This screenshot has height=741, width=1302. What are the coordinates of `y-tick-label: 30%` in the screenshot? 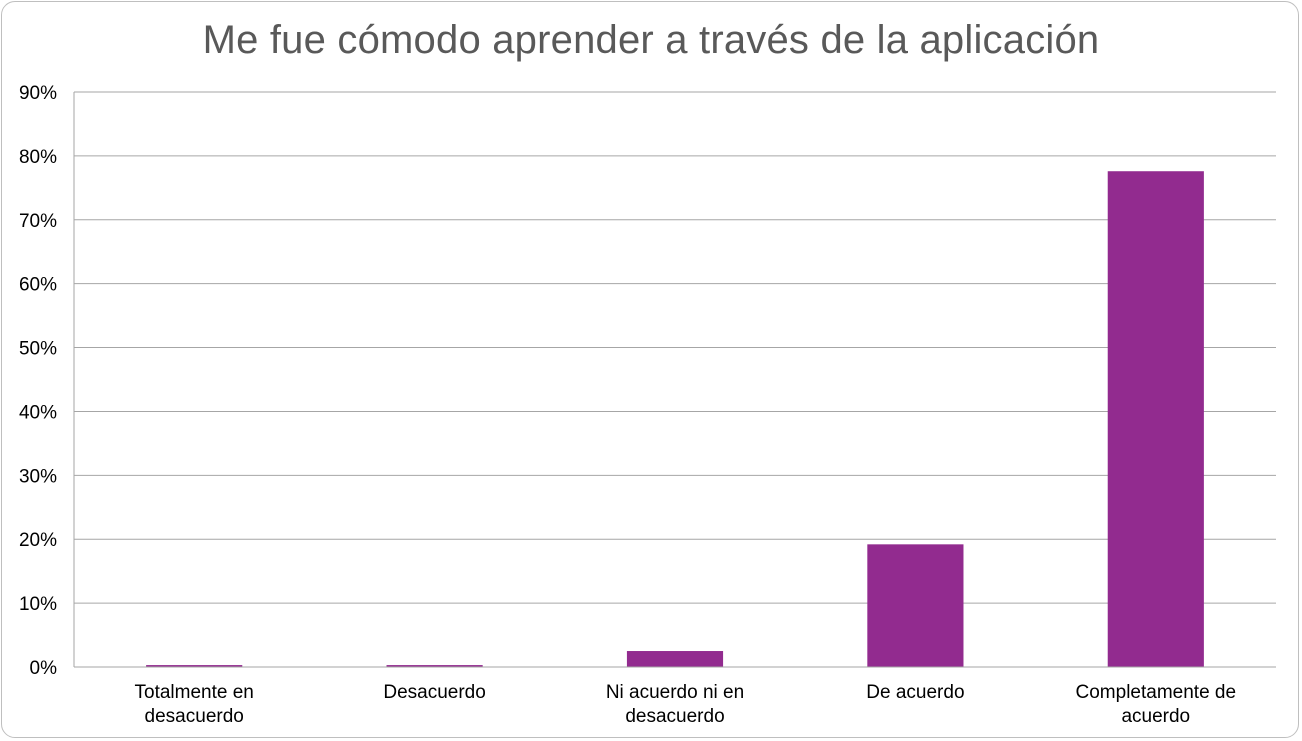 It's located at (38, 476).